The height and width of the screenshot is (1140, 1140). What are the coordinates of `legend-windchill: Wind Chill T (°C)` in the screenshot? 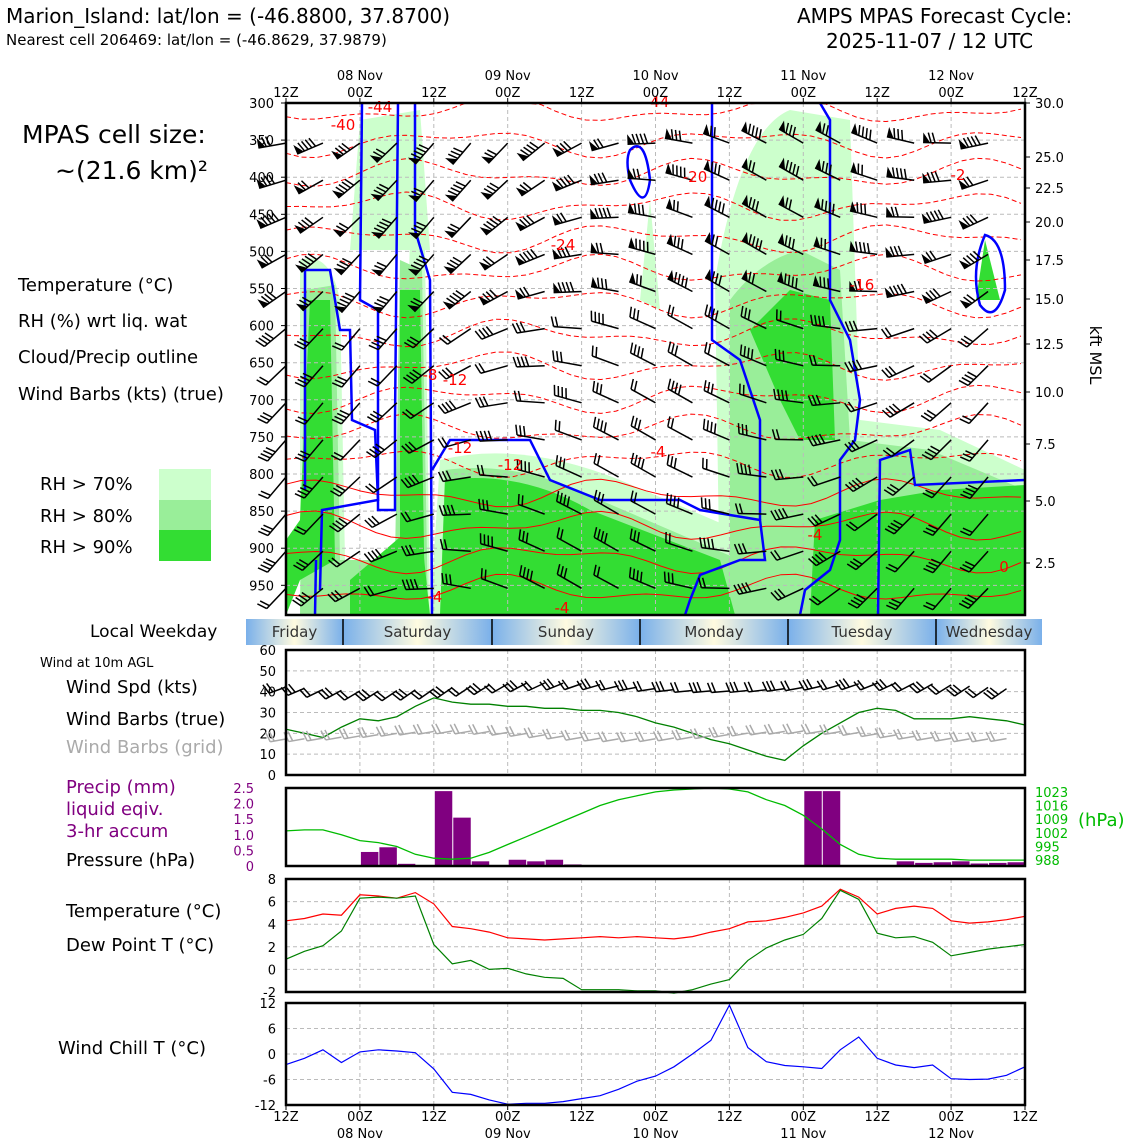 It's located at (132, 1048).